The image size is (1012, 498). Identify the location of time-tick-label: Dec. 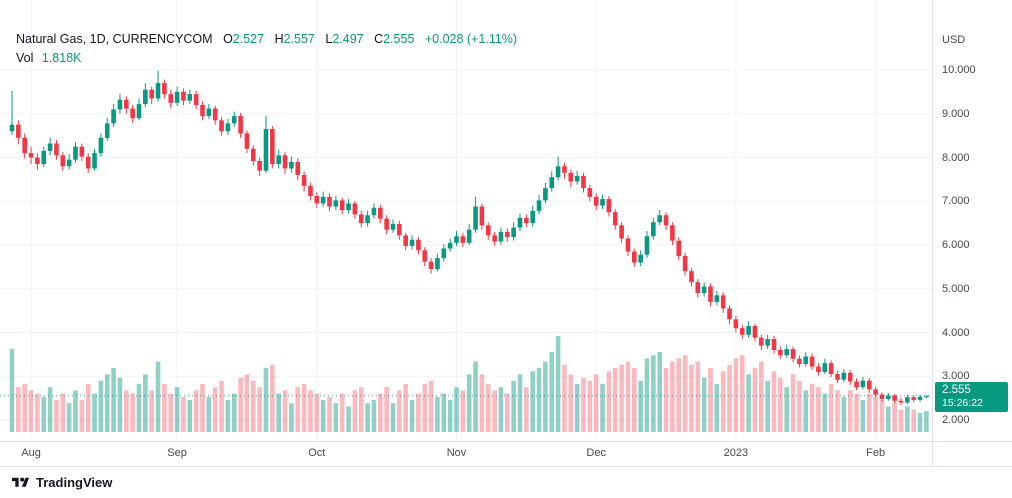
(596, 453).